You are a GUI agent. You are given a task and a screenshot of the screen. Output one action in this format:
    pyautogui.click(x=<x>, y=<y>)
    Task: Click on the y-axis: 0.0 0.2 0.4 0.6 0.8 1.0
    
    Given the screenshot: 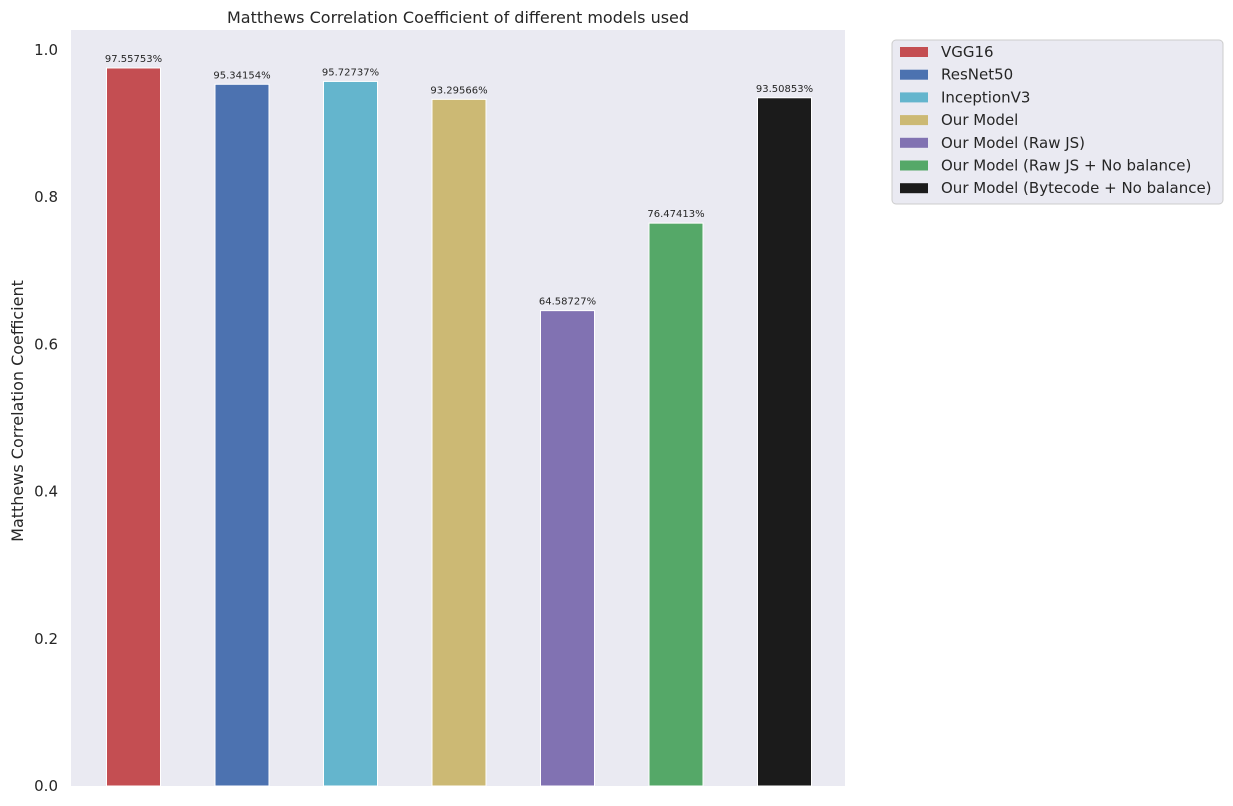 What is the action you would take?
    pyautogui.click(x=46, y=418)
    